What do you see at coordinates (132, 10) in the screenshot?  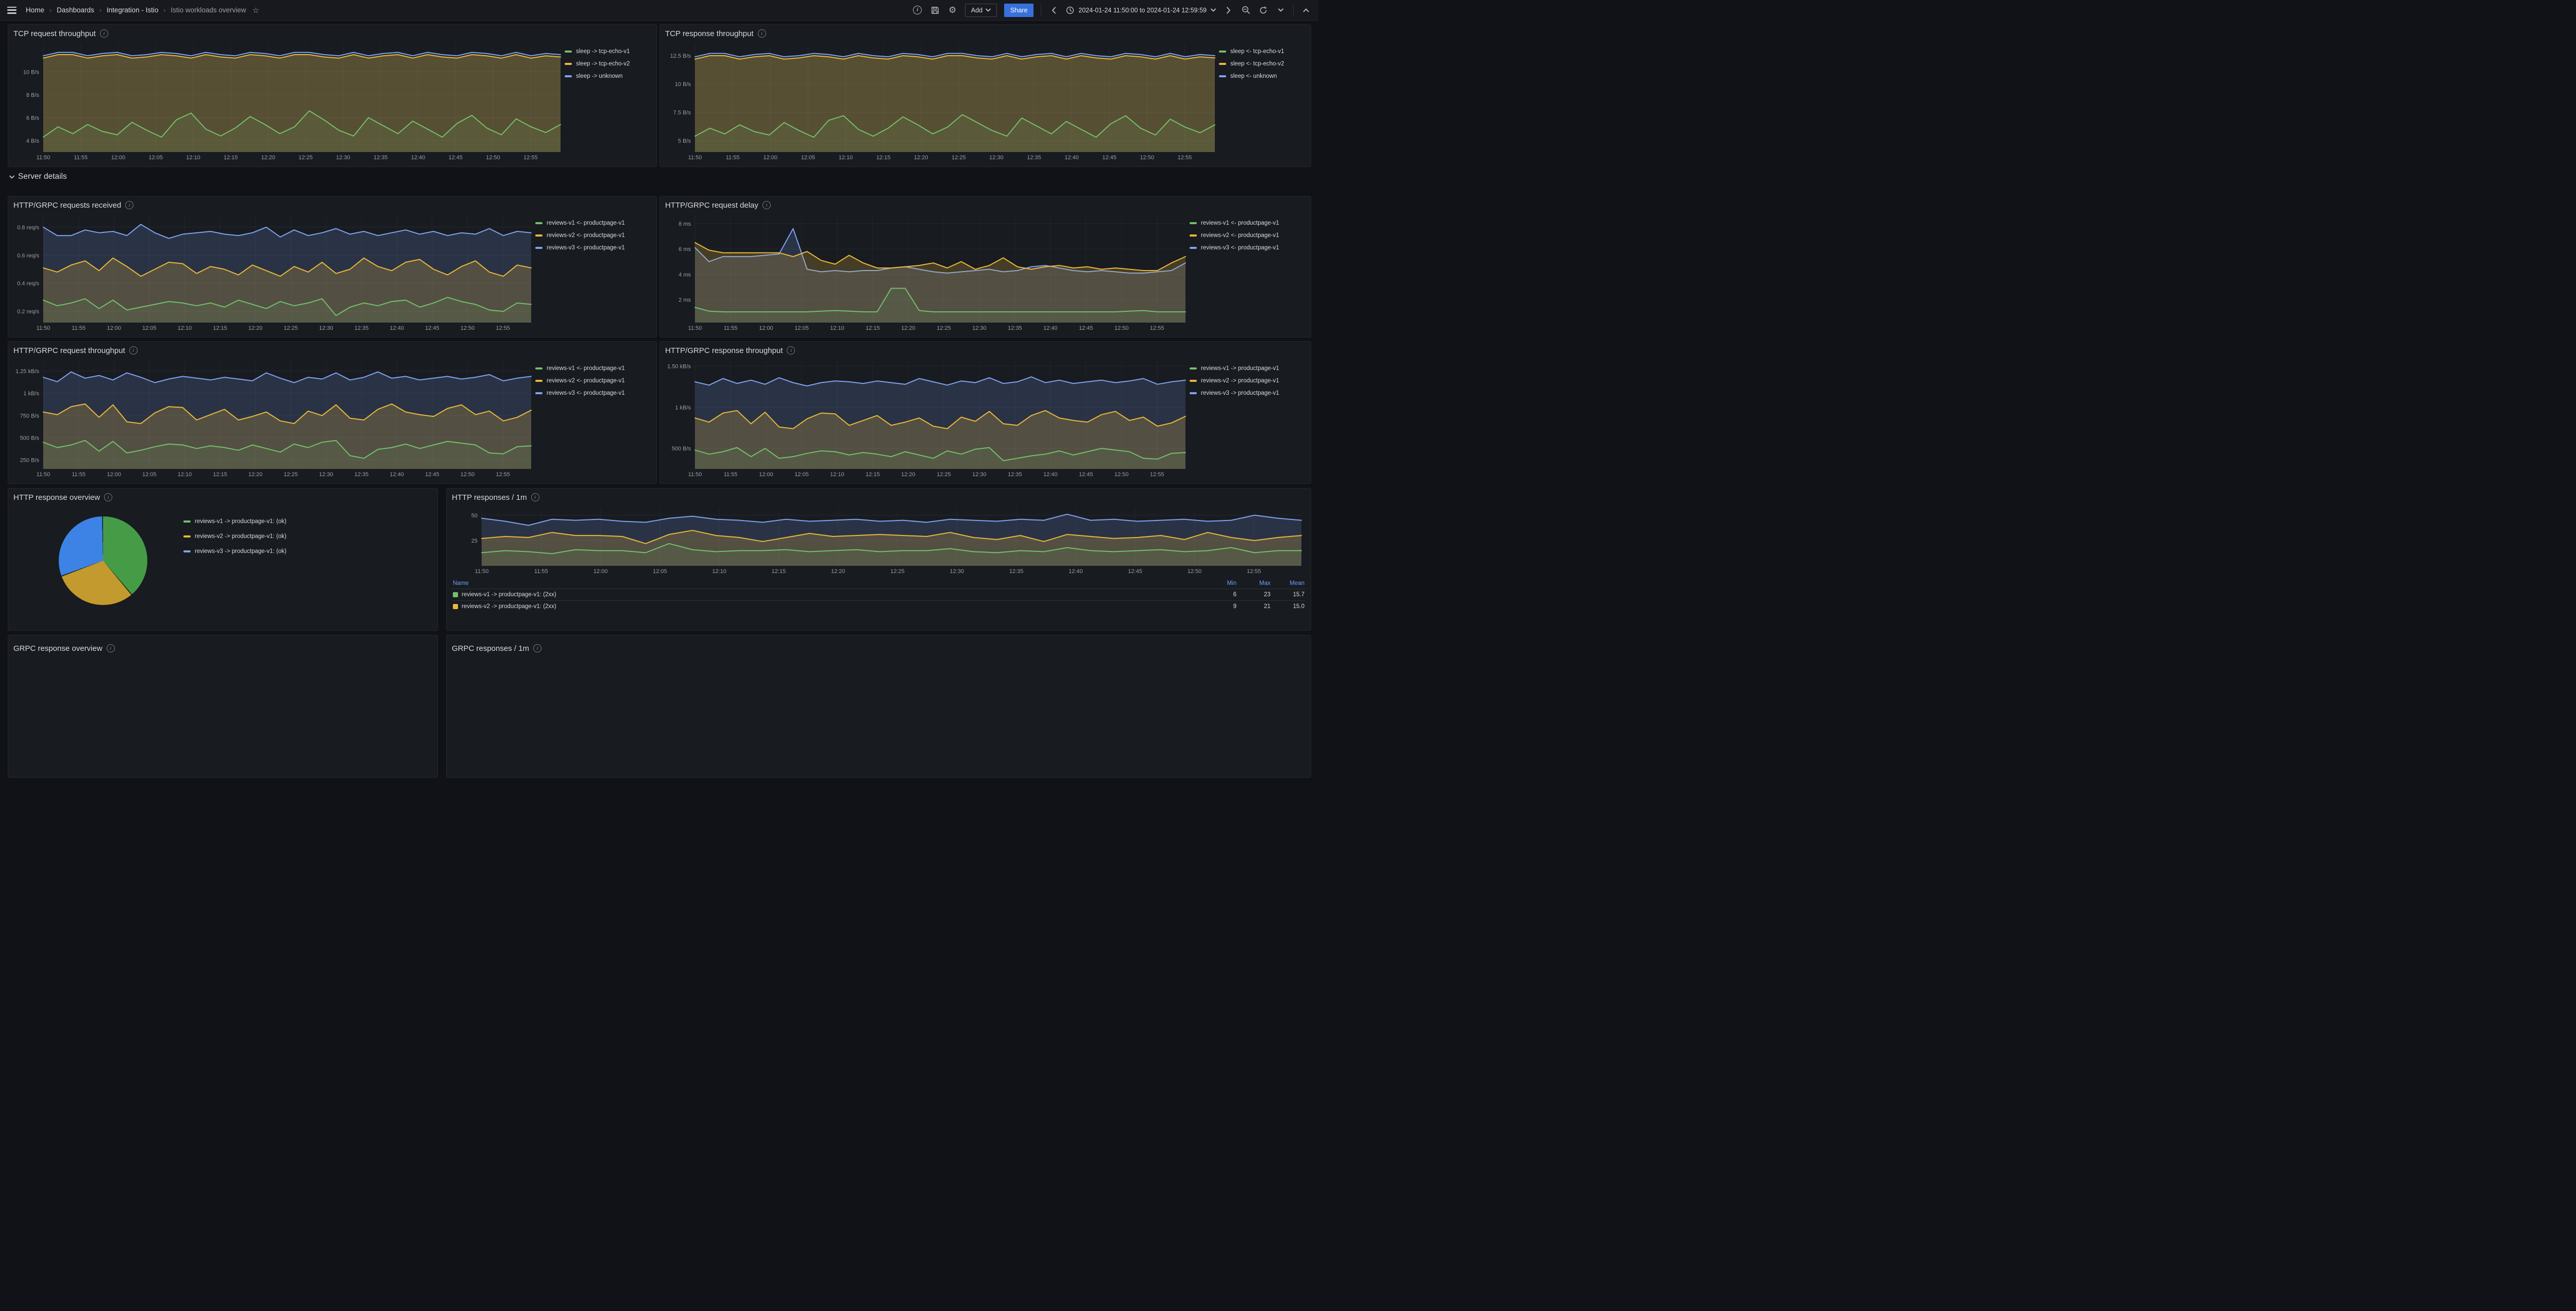 I see `breadcrumb-integration-istio: Integration - Istio` at bounding box center [132, 10].